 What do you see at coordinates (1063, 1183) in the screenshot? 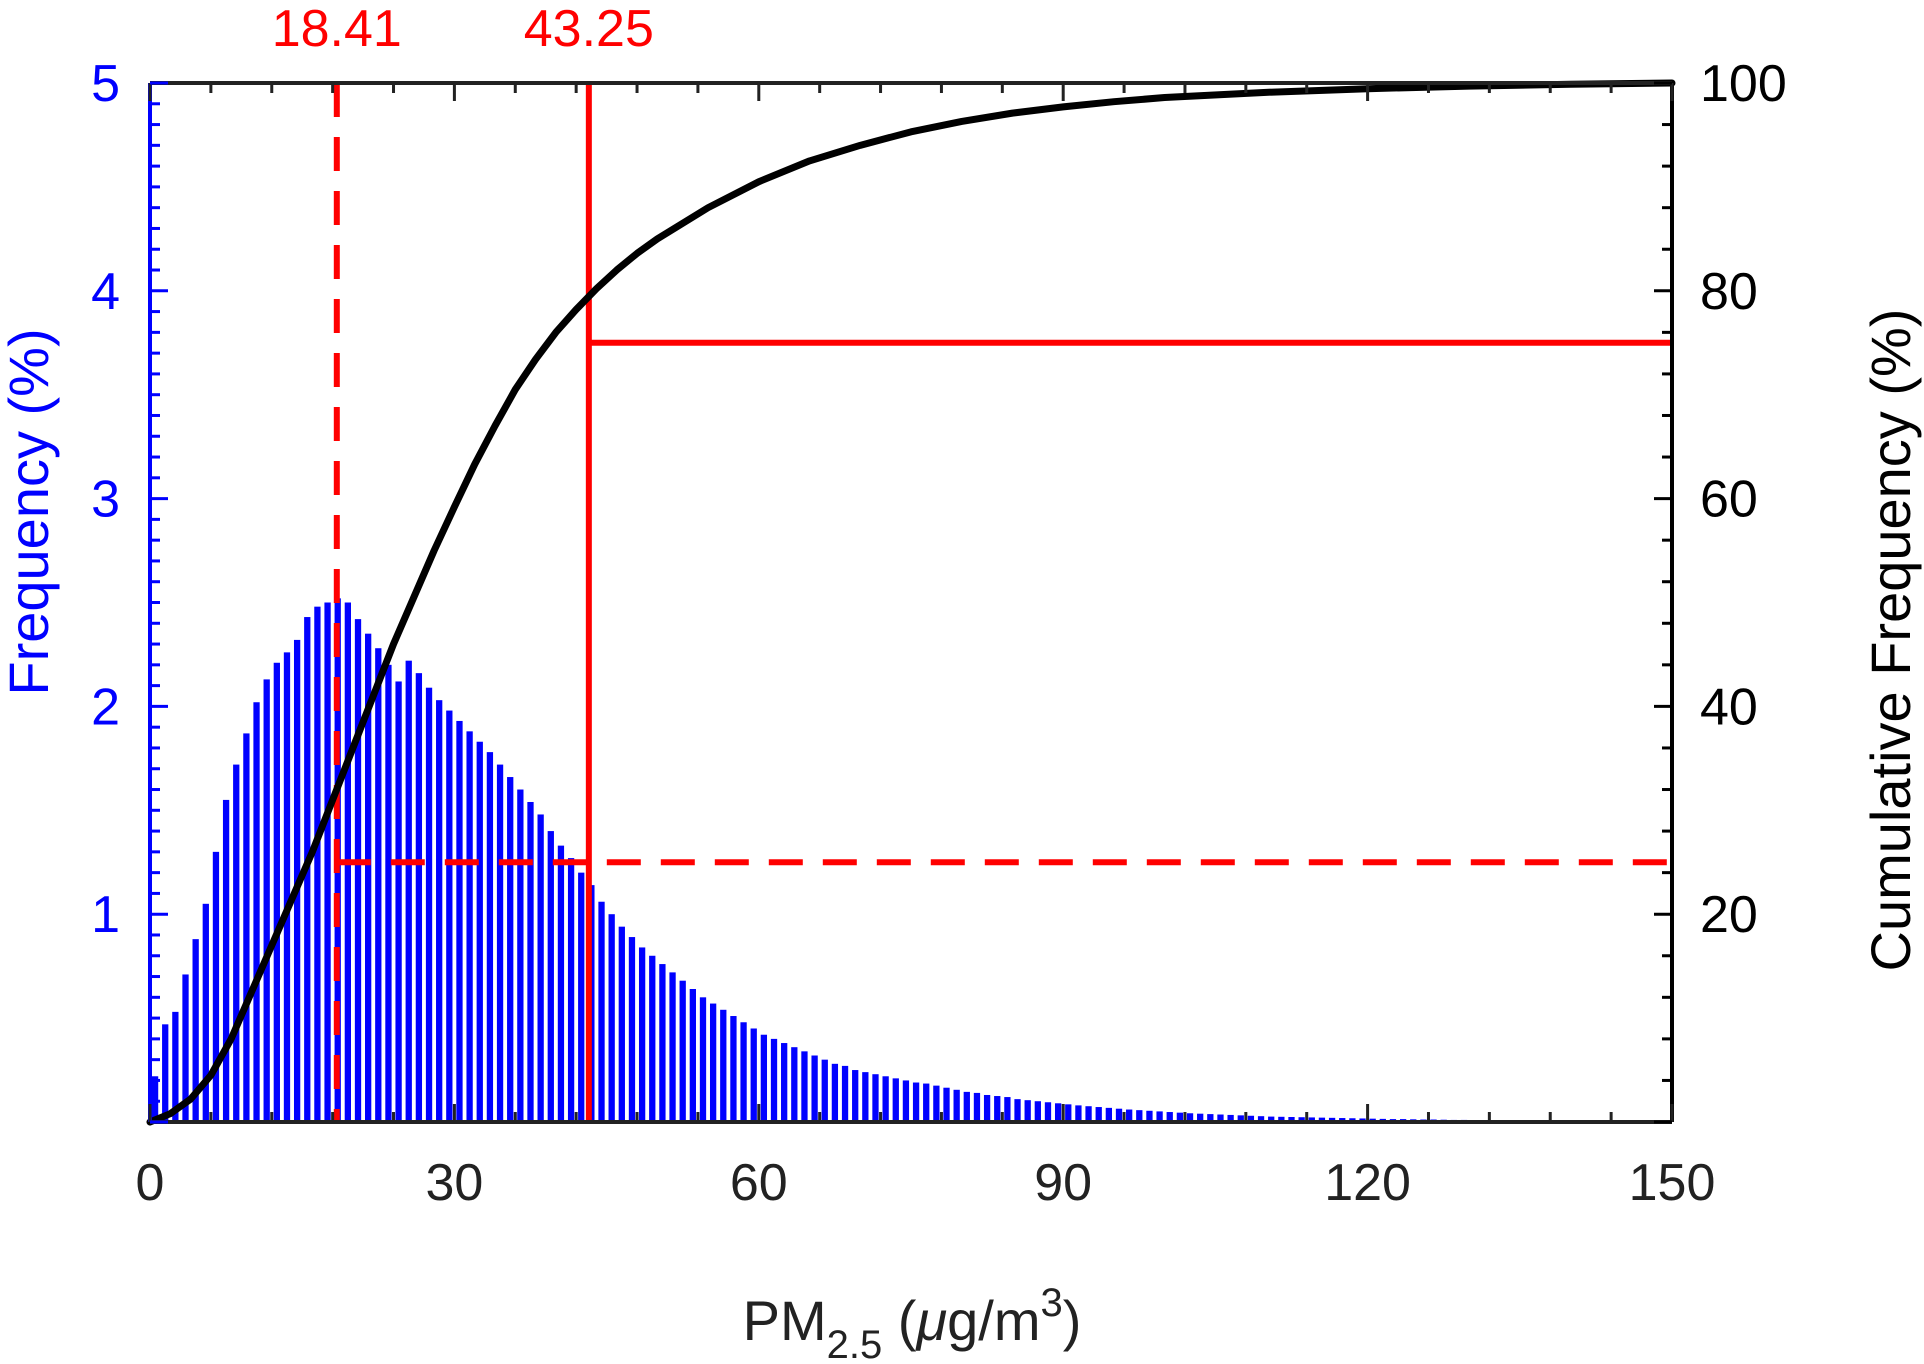
I see `x-tick-label: 90` at bounding box center [1063, 1183].